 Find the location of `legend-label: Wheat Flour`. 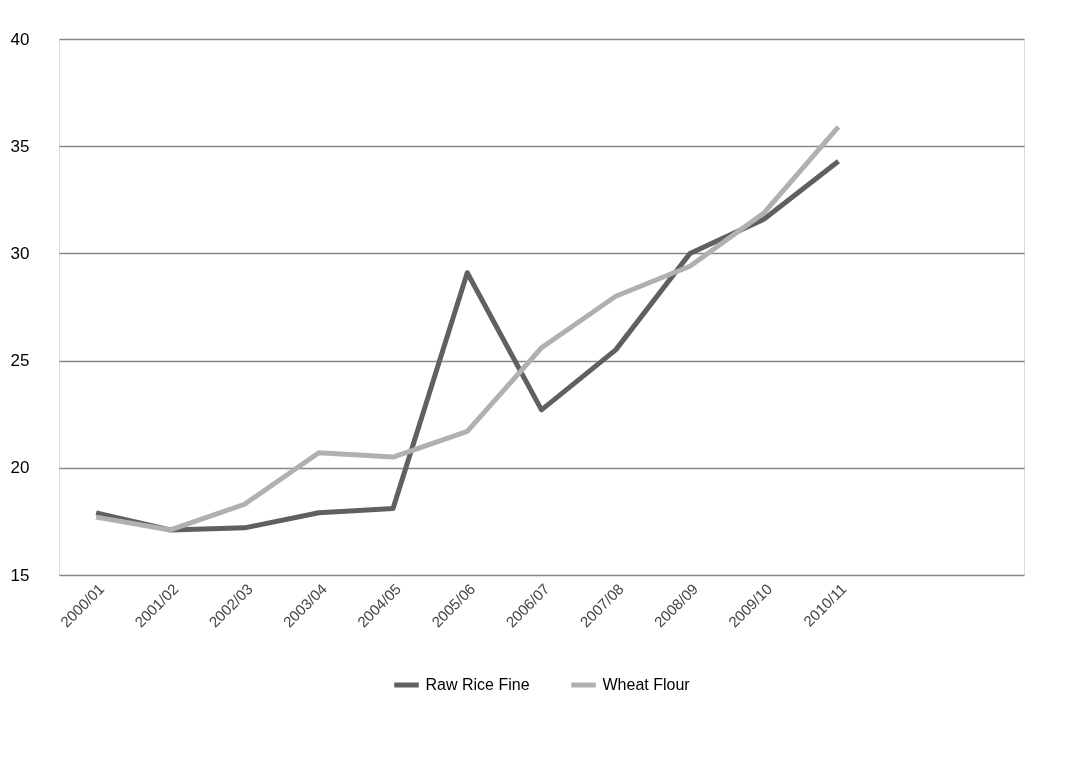

legend-label: Wheat Flour is located at coordinates (646, 684).